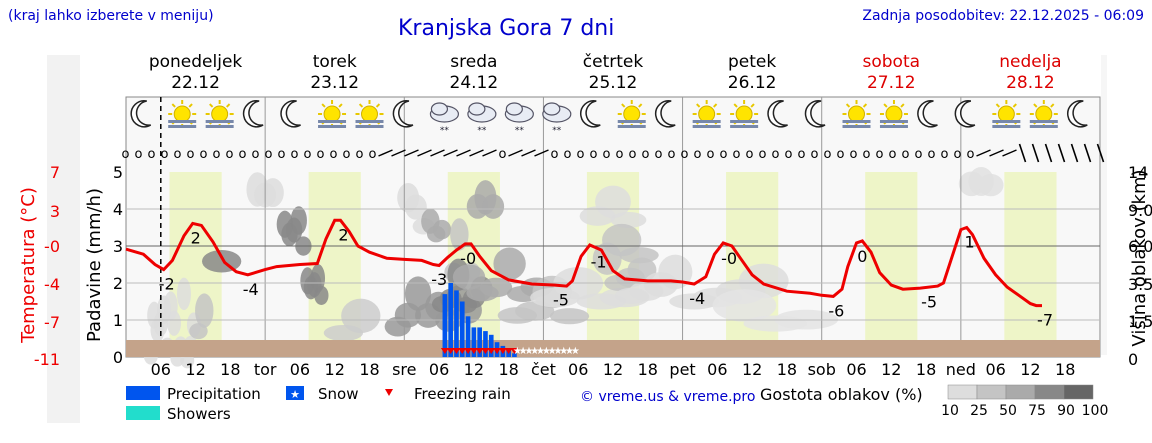 This screenshot has width=1152, height=443. Describe the element at coordinates (506, 28) in the screenshot. I see `page-title: Kranjska Gora 7 dni` at that location.